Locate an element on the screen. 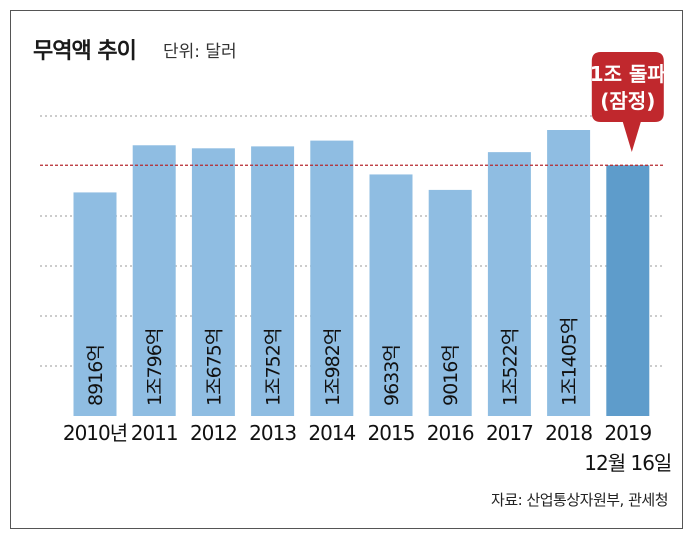  callout-bubble: 1조 돌파 (잠정) is located at coordinates (628, 102).